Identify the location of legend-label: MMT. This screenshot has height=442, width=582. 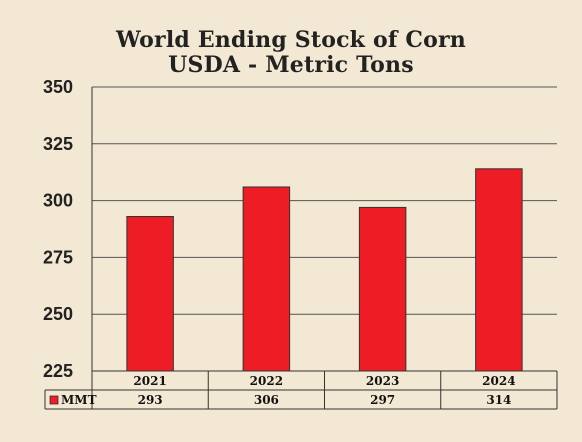
(79, 400).